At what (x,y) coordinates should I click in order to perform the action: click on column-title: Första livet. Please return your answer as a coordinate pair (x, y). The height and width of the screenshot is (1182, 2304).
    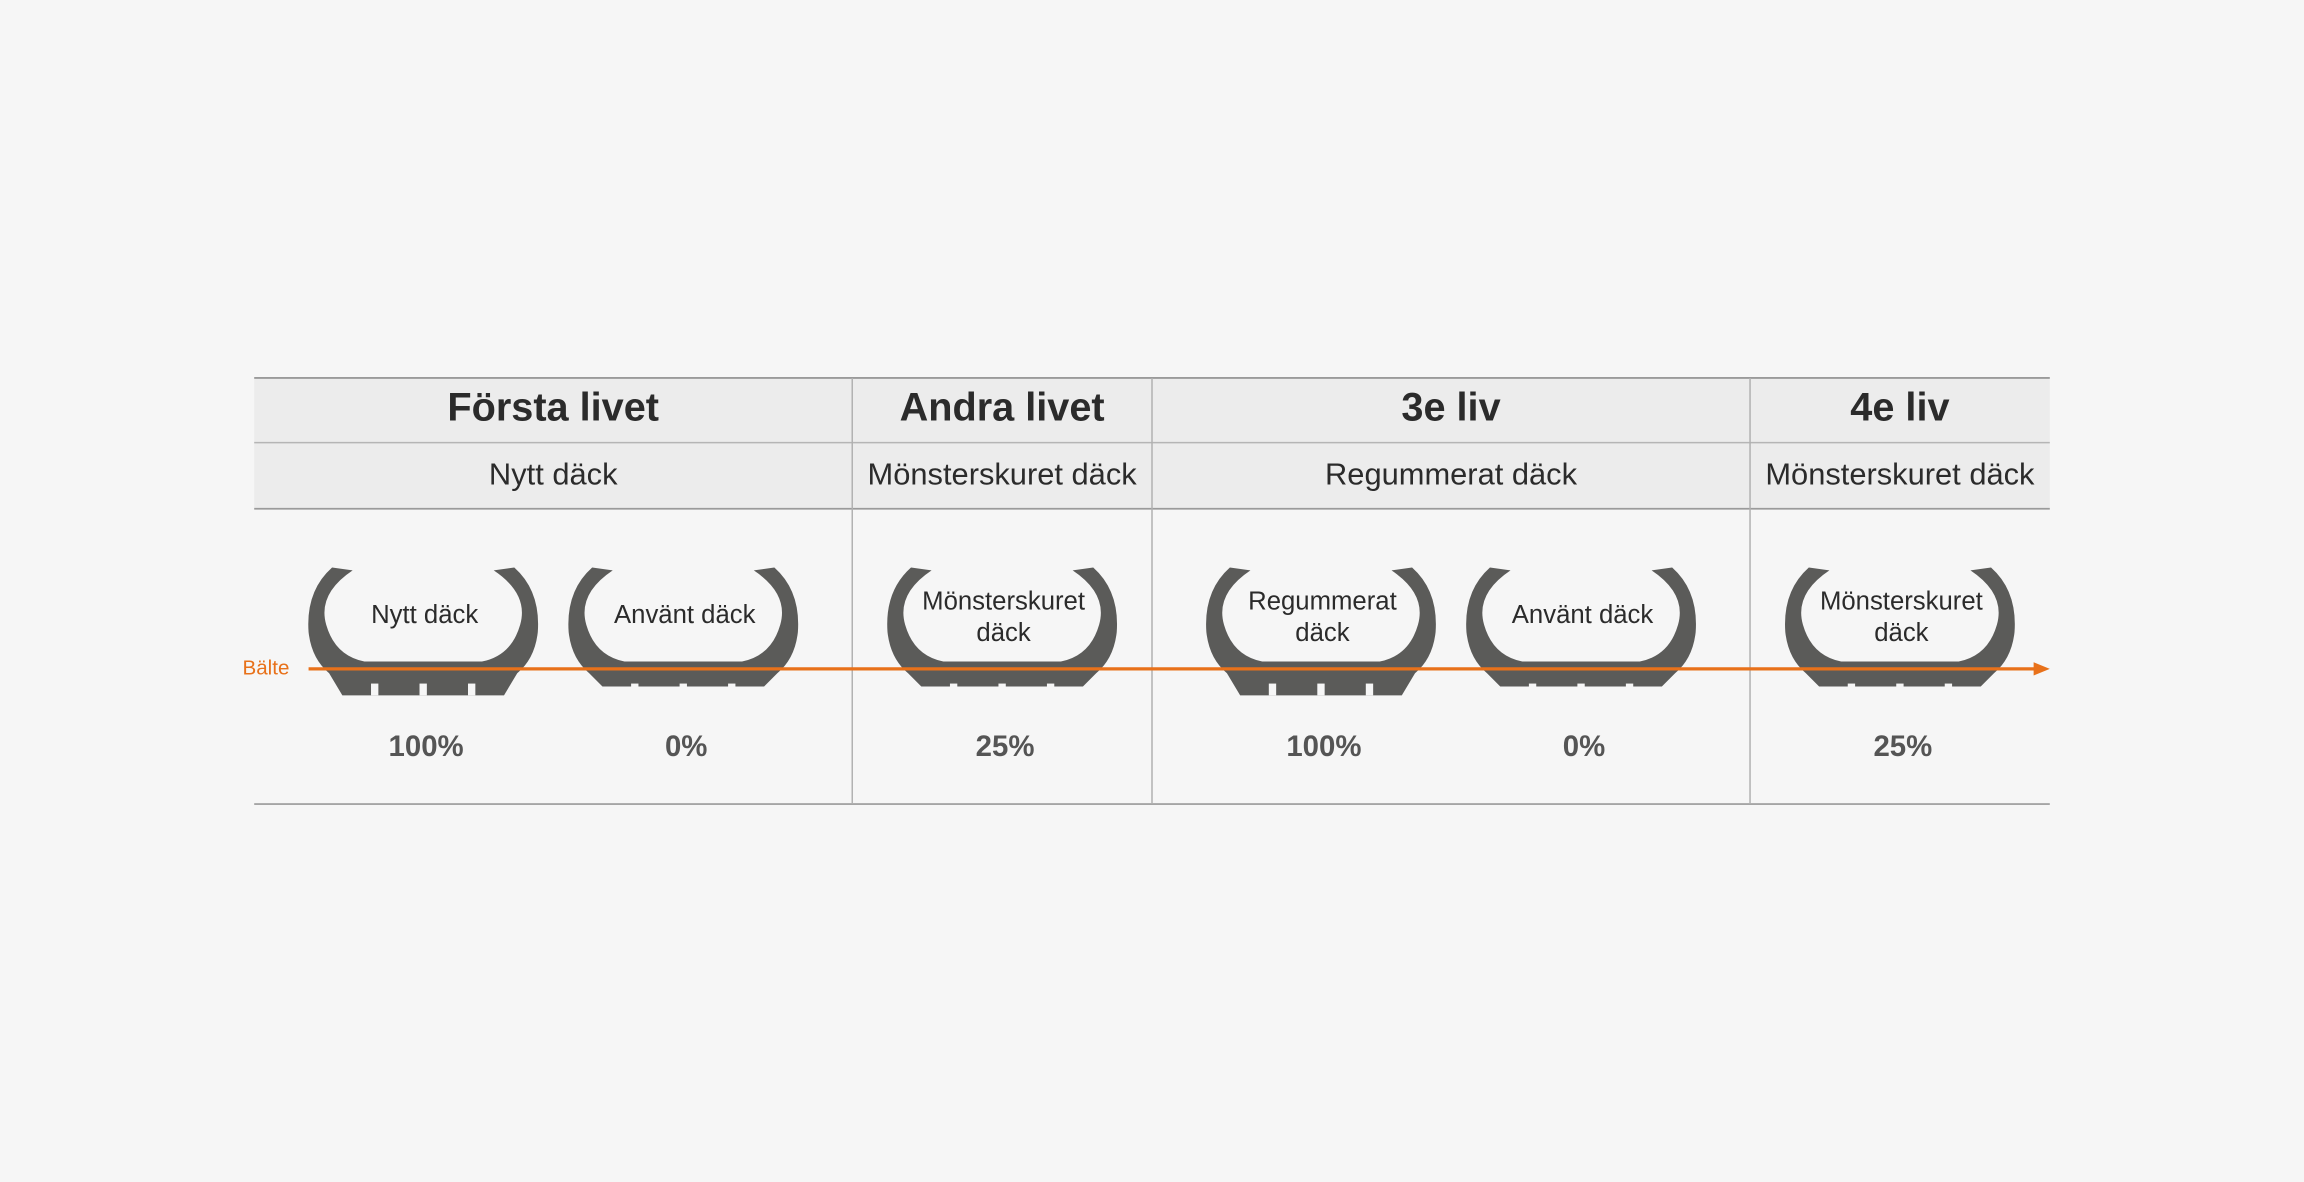
    Looking at the image, I should click on (553, 408).